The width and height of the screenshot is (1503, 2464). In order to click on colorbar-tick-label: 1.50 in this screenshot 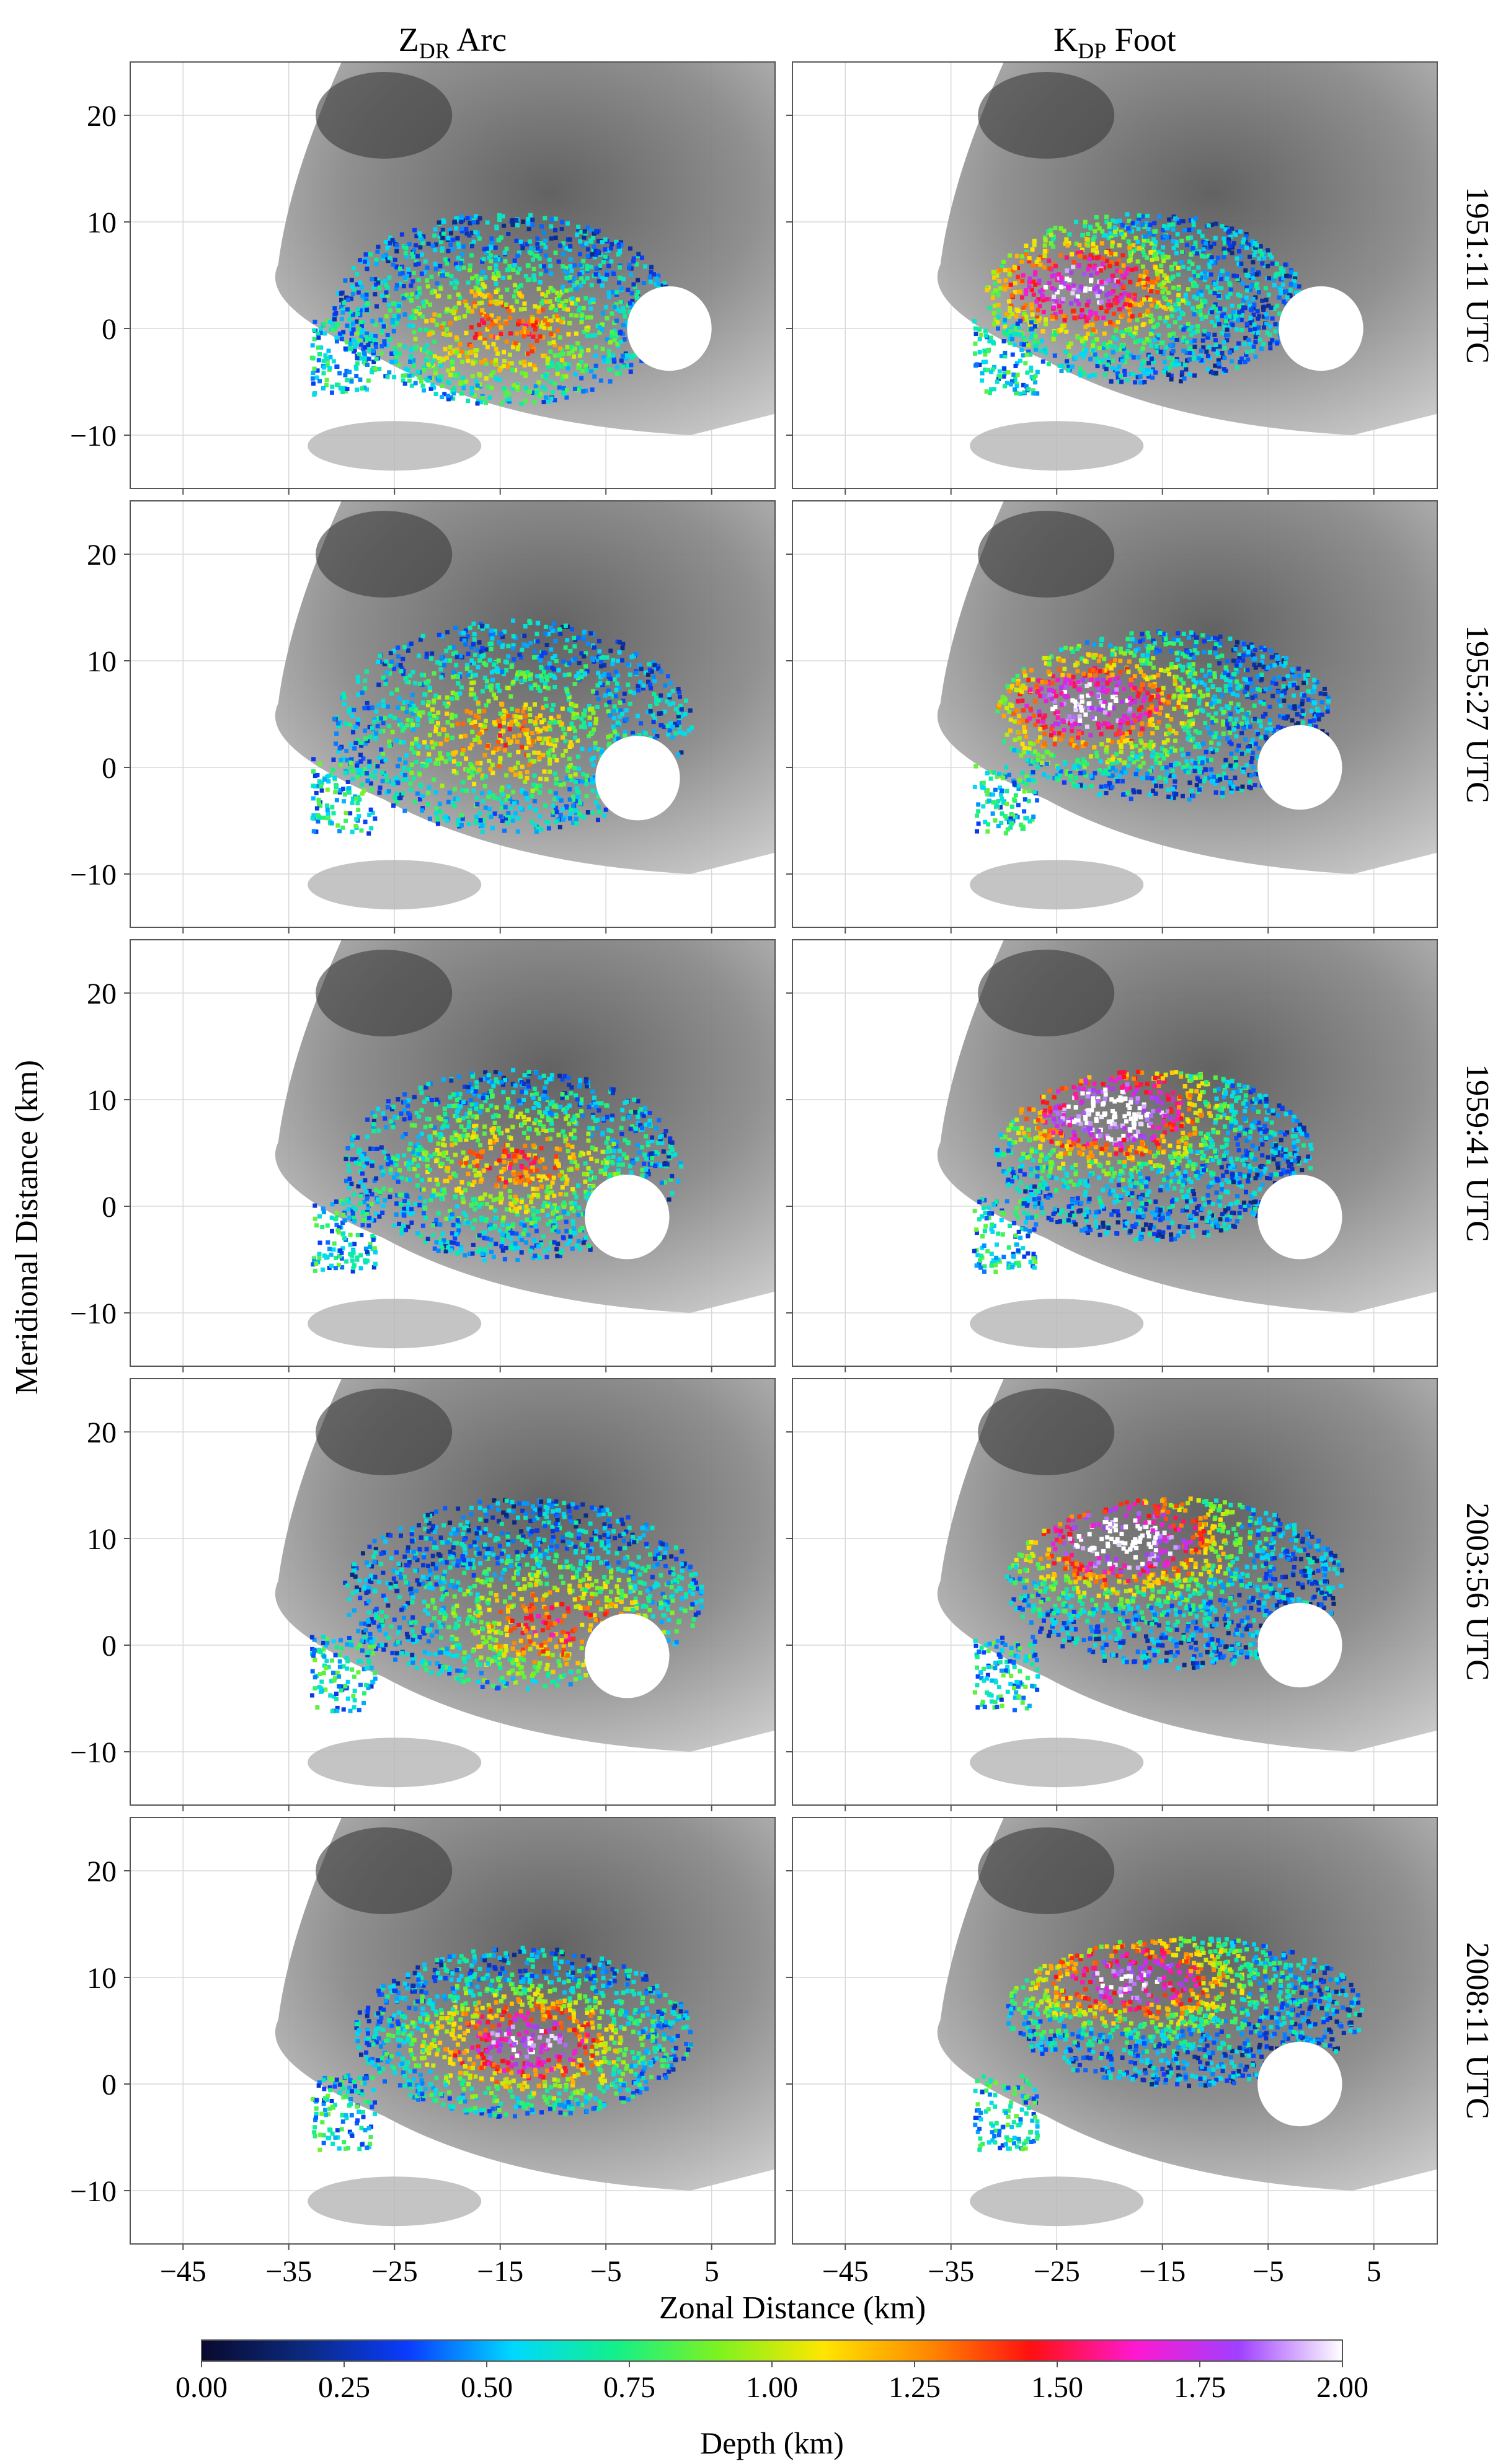, I will do `click(1057, 2387)`.